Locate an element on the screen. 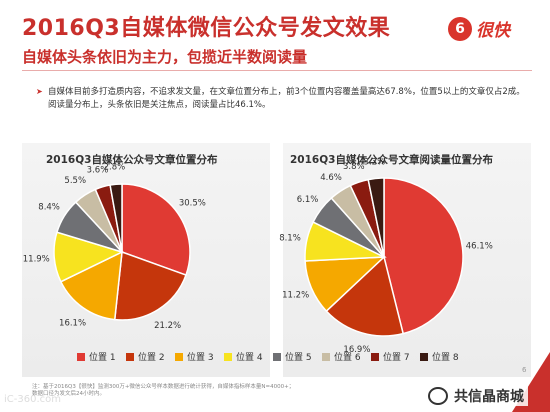  legend-label: 位置 2 is located at coordinates (151, 358).